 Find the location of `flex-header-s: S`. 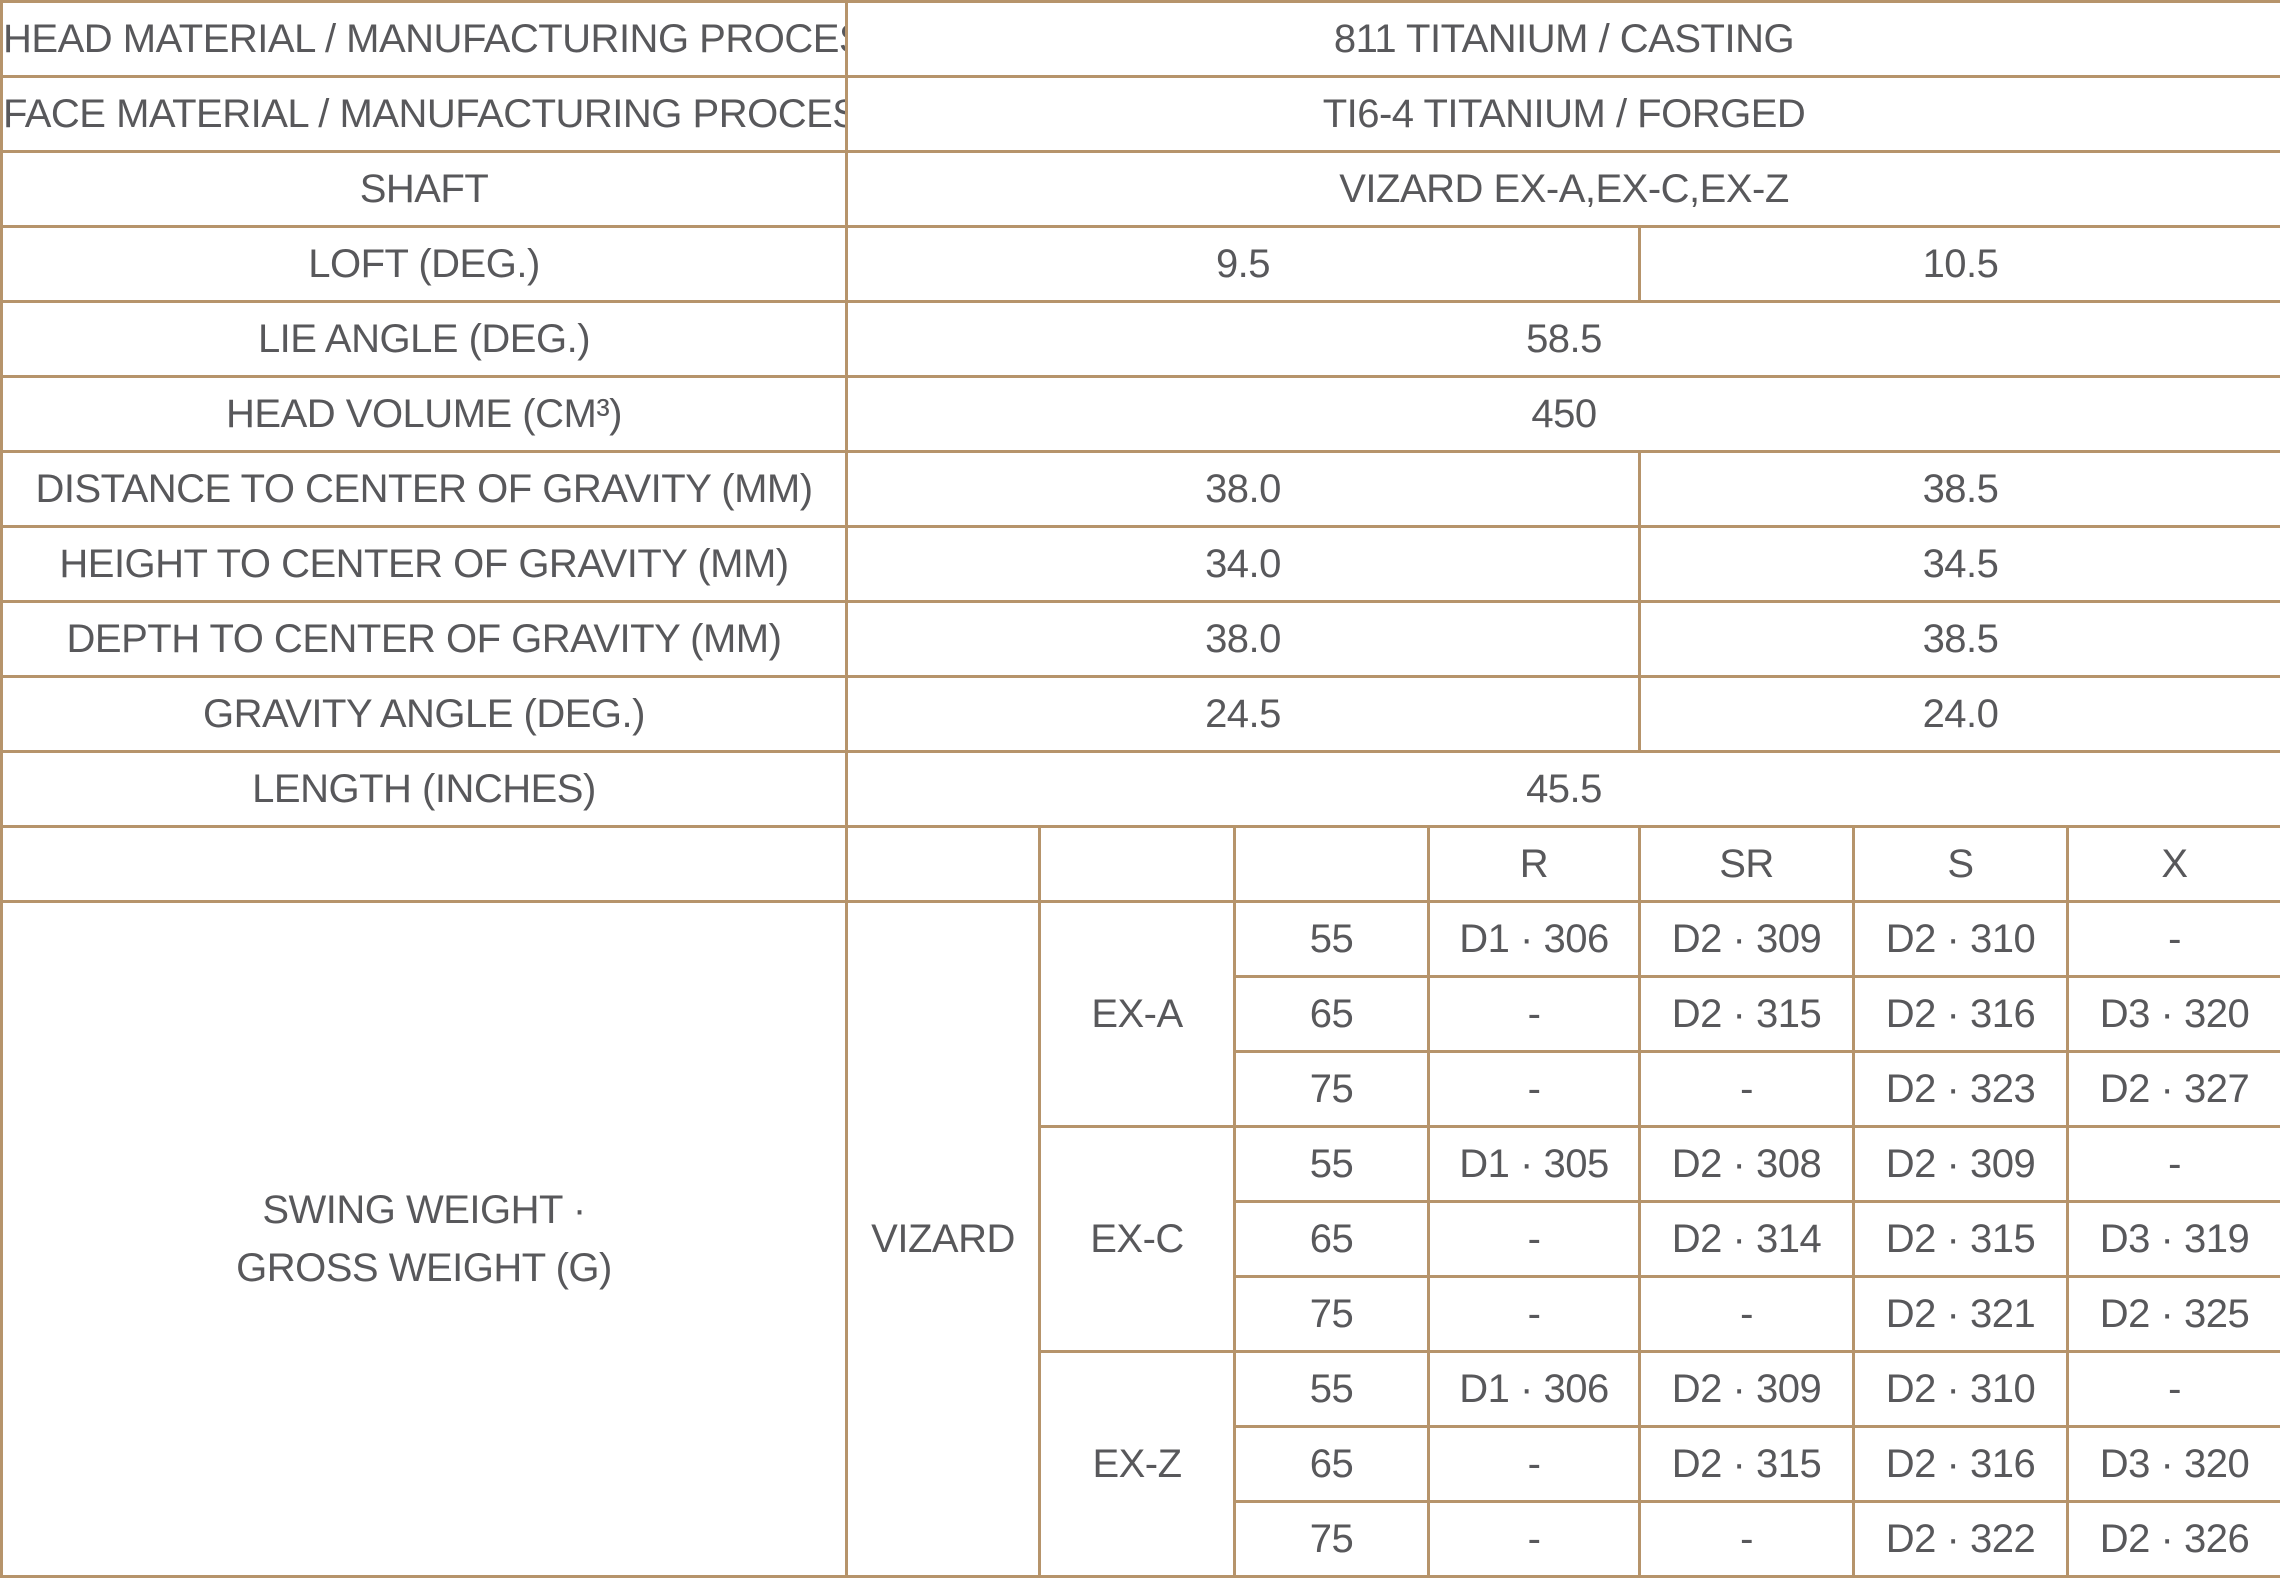

flex-header-s: S is located at coordinates (1961, 864).